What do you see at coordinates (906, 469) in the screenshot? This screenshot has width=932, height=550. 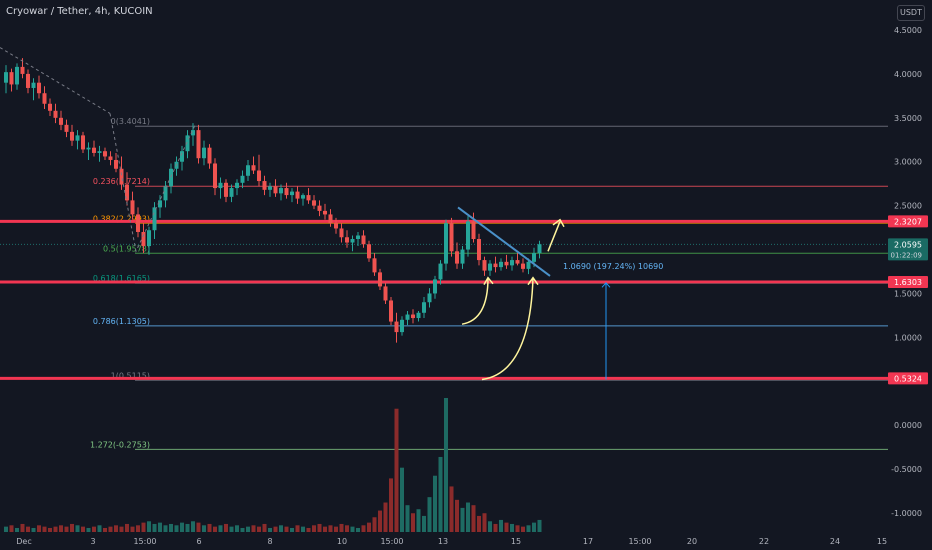 I see `price-tick-label: -0.5000` at bounding box center [906, 469].